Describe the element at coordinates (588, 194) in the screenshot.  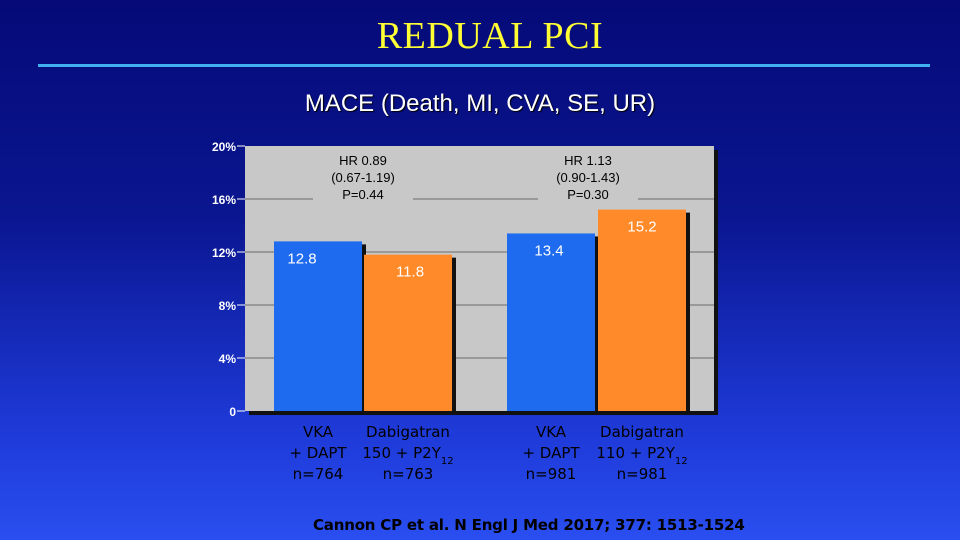
I see `hr-annotation: P=0.30` at that location.